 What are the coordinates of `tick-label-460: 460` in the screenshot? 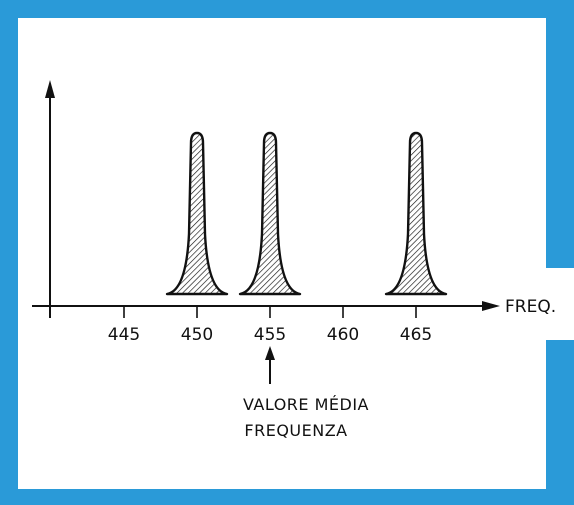 It's located at (343, 335).